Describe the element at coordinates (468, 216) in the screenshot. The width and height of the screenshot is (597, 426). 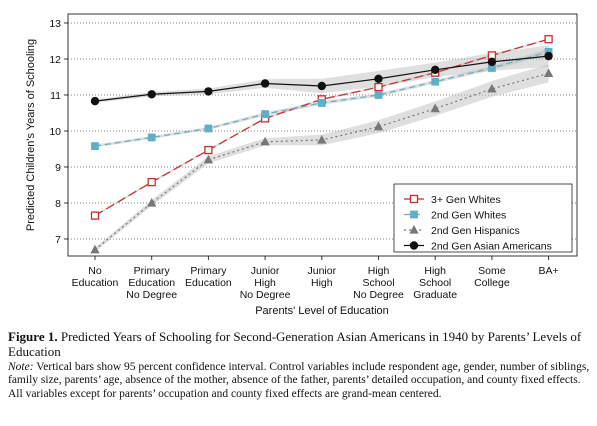
I see `legend-label: 2nd Gen Whites` at that location.